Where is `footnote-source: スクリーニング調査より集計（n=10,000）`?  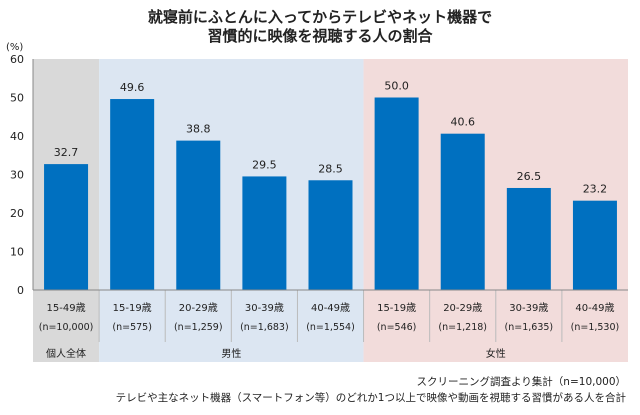
footnote-source: スクリーニング調査より集計（n=10,000） is located at coordinates (521, 382).